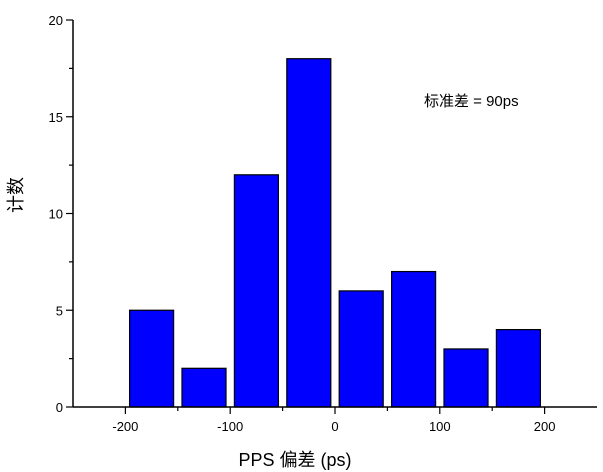 The height and width of the screenshot is (472, 603). I want to click on y-tick-label: 10, so click(56, 214).